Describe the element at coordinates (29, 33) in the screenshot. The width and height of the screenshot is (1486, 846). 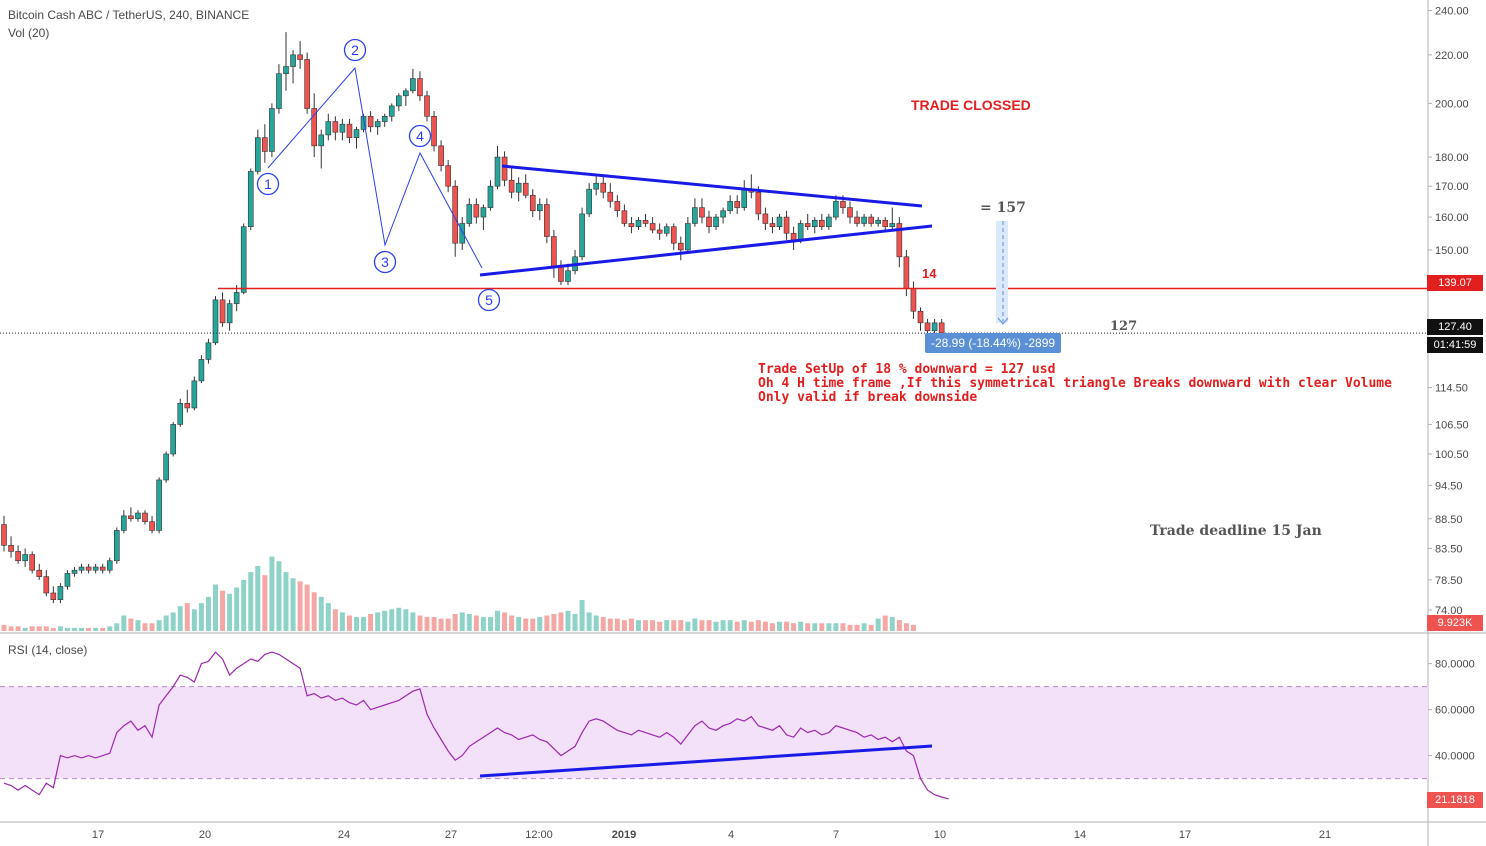
I see `volume-indicator-label: Vol (20)` at that location.